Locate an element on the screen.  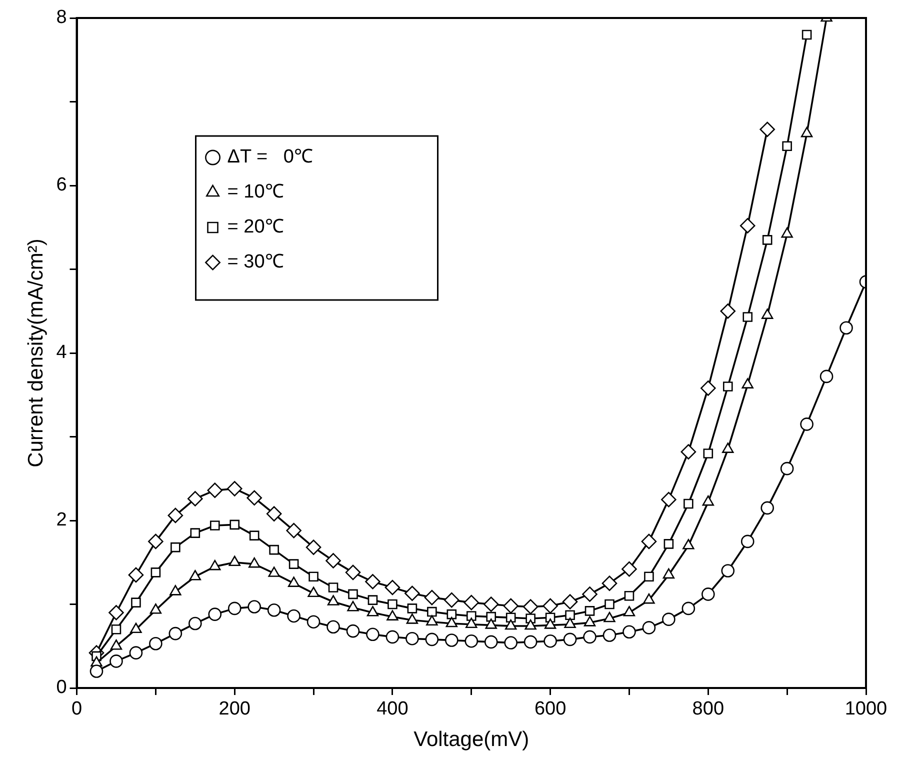
legend-label: = 20℃ is located at coordinates (255, 227).